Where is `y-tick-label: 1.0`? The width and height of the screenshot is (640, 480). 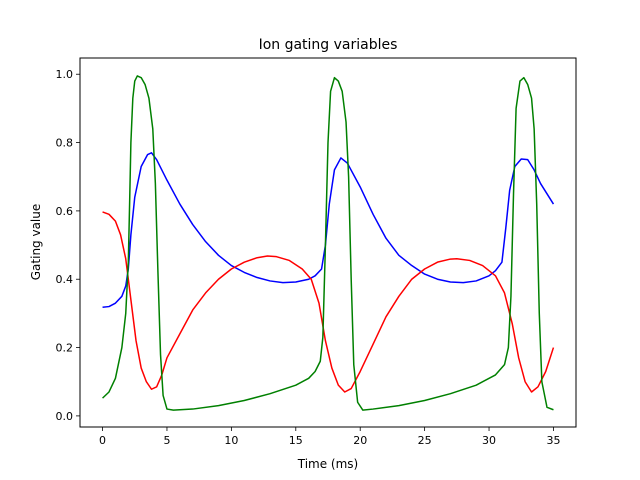 y-tick-label: 1.0 is located at coordinates (65, 74).